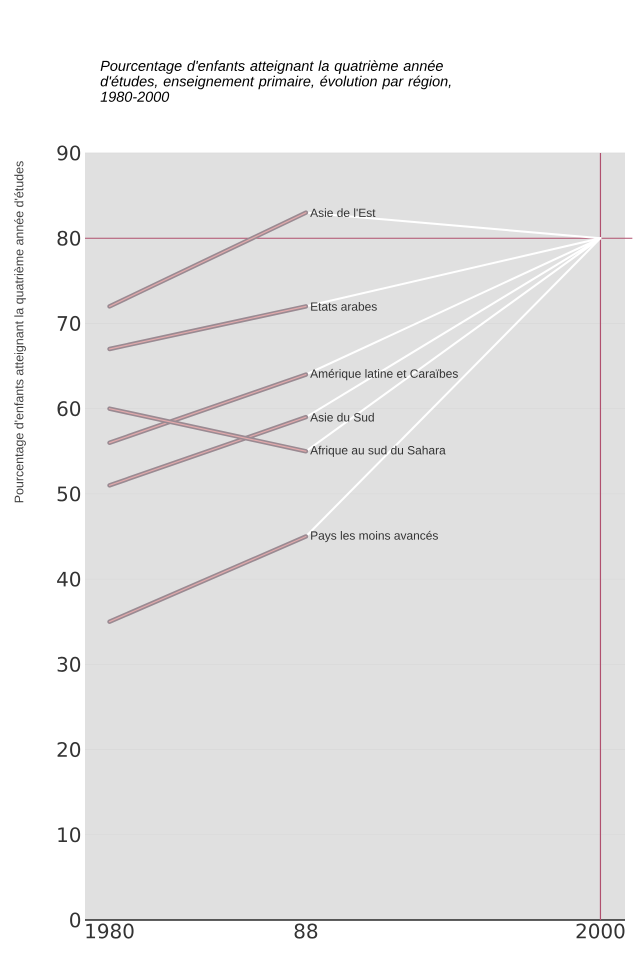  I want to click on y-tick-label: 90, so click(68, 153).